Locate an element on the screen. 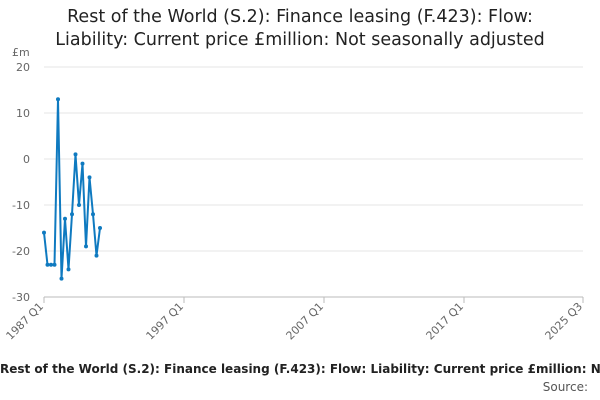 The height and width of the screenshot is (400, 600). y-tick-labels: 20 10 0 -10 -20 -30 is located at coordinates (21, 182).